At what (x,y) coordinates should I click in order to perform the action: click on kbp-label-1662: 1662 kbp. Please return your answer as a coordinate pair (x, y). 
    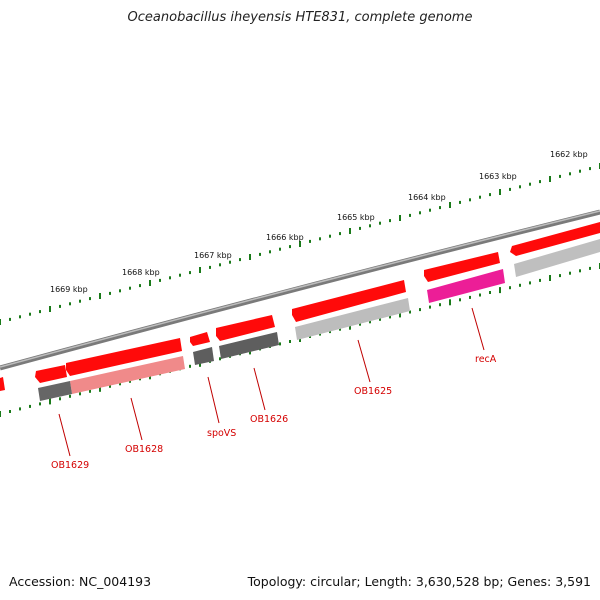
    Looking at the image, I should click on (569, 154).